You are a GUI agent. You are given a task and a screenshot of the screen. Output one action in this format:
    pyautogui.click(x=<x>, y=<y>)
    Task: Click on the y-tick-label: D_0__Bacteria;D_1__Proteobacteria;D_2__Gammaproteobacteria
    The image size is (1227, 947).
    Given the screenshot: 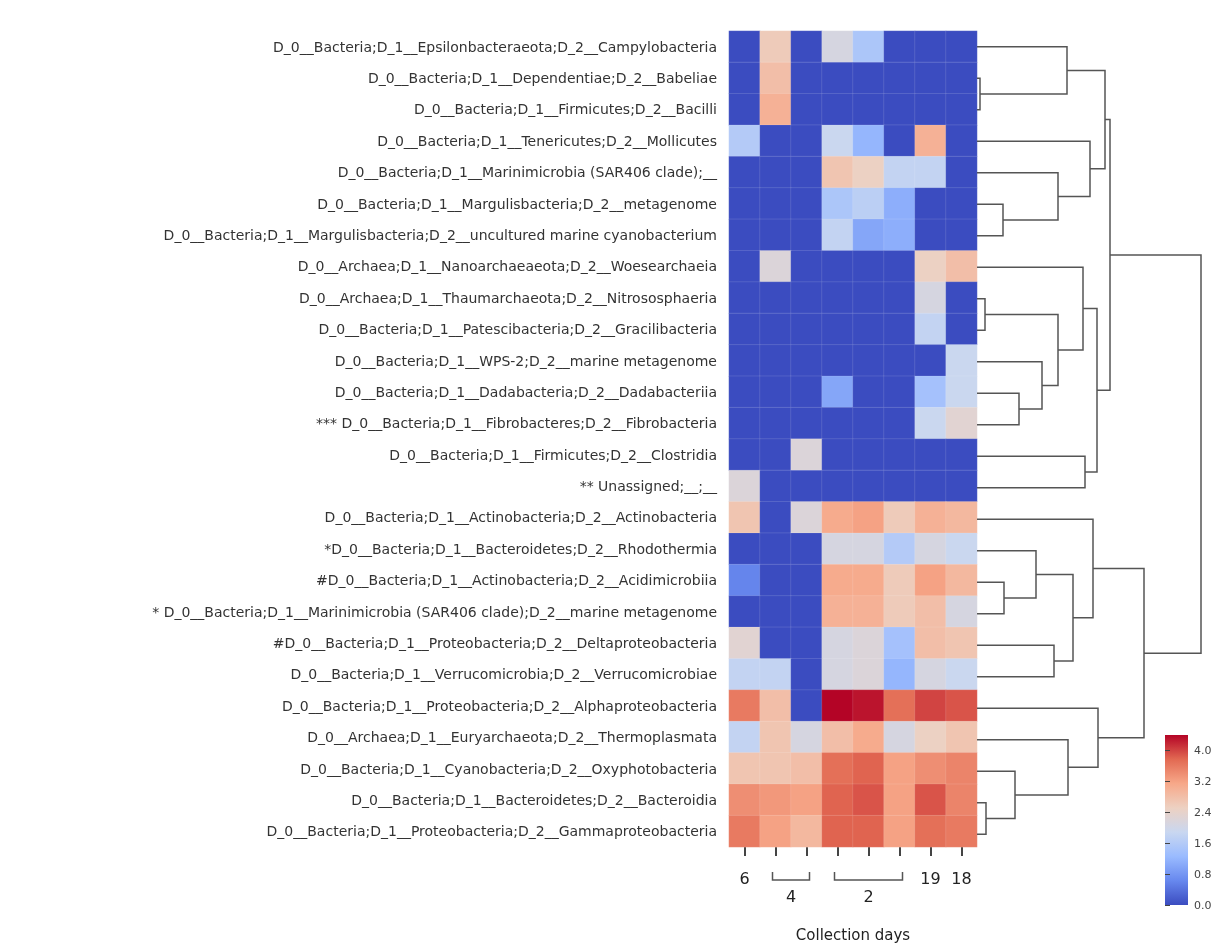 What is the action you would take?
    pyautogui.click(x=491, y=831)
    